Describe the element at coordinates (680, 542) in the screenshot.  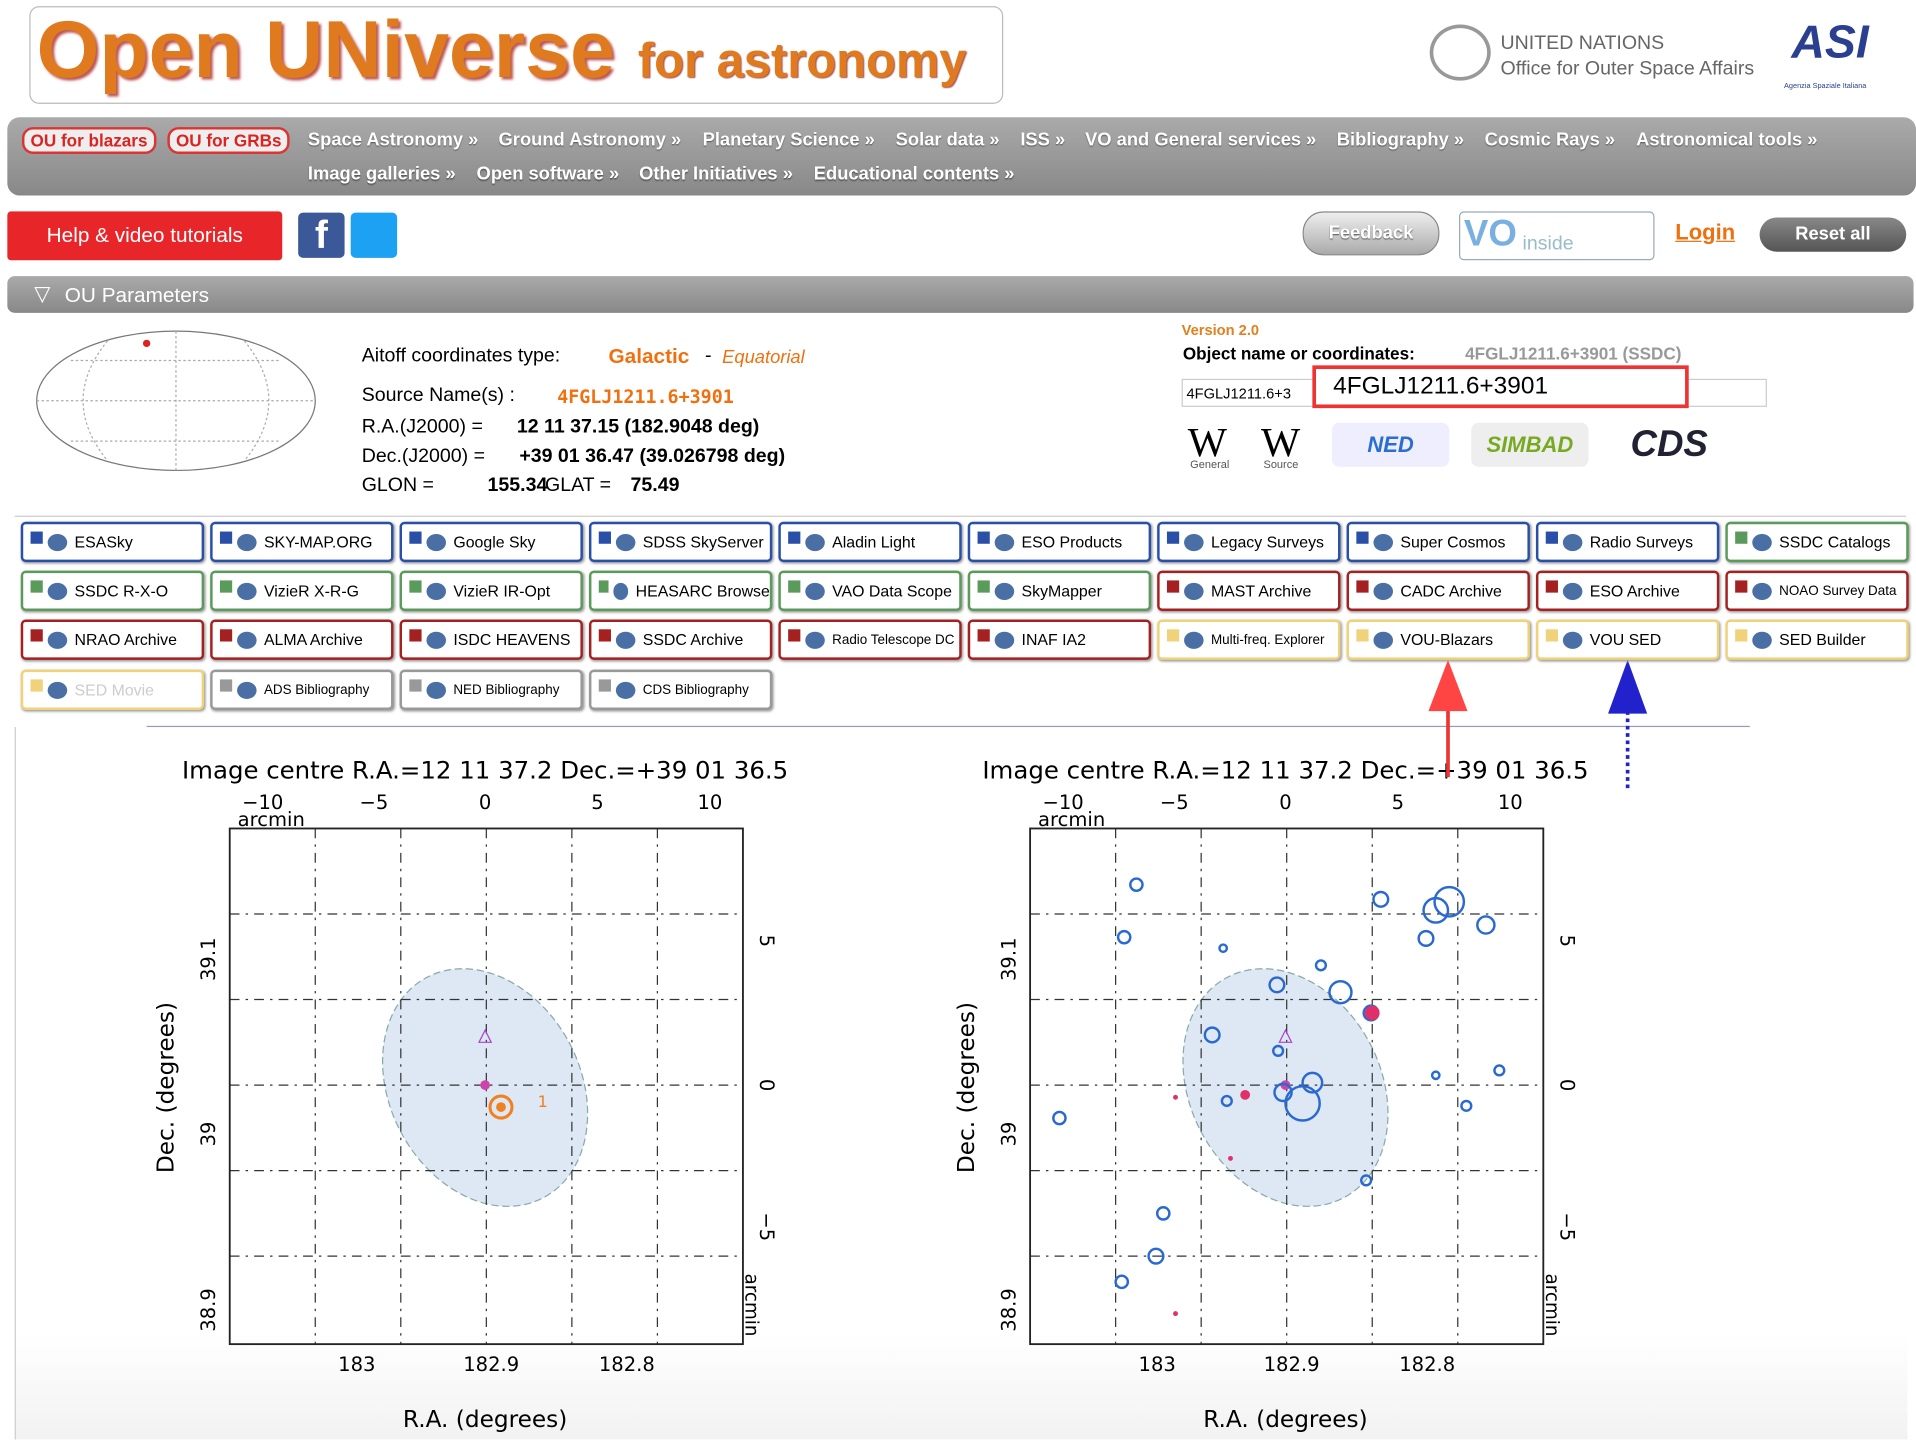
I see `tool-button: SDSS SkyServer` at that location.